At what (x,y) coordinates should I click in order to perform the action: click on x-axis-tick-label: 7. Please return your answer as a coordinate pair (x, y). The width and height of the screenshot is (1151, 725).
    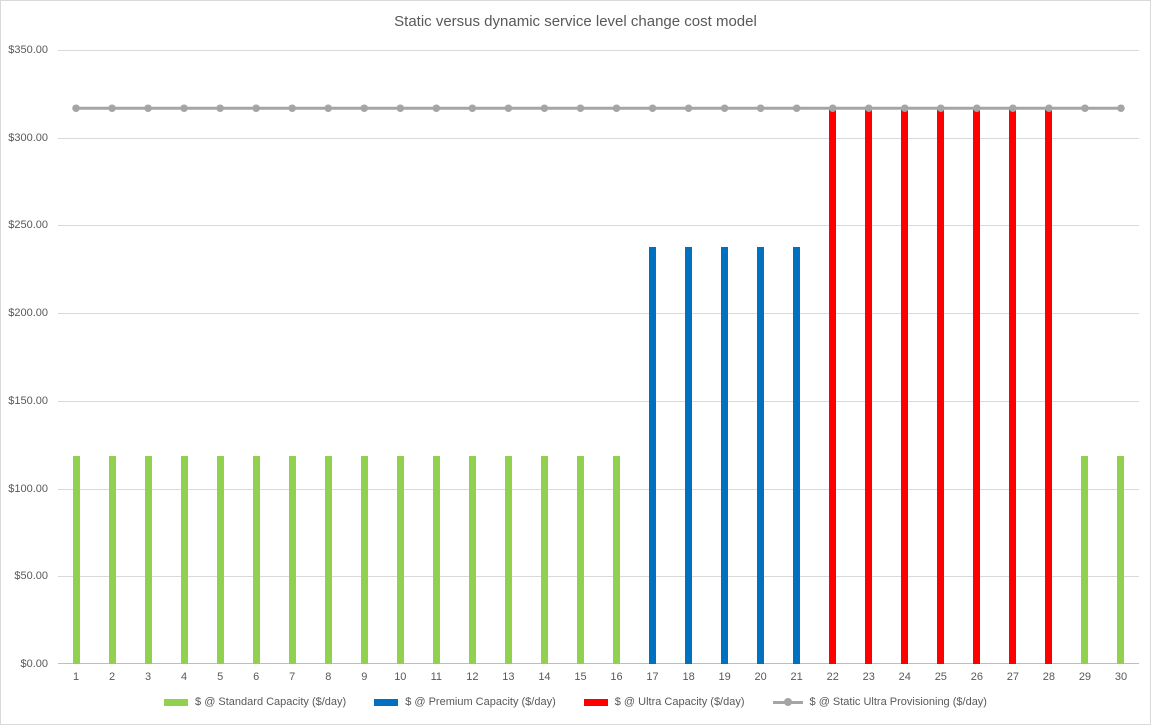
    Looking at the image, I should click on (292, 677).